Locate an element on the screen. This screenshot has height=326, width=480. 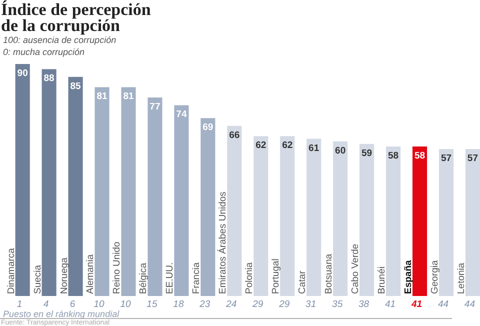
x-tick-label: Cabo Verde is located at coordinates (356, 269).